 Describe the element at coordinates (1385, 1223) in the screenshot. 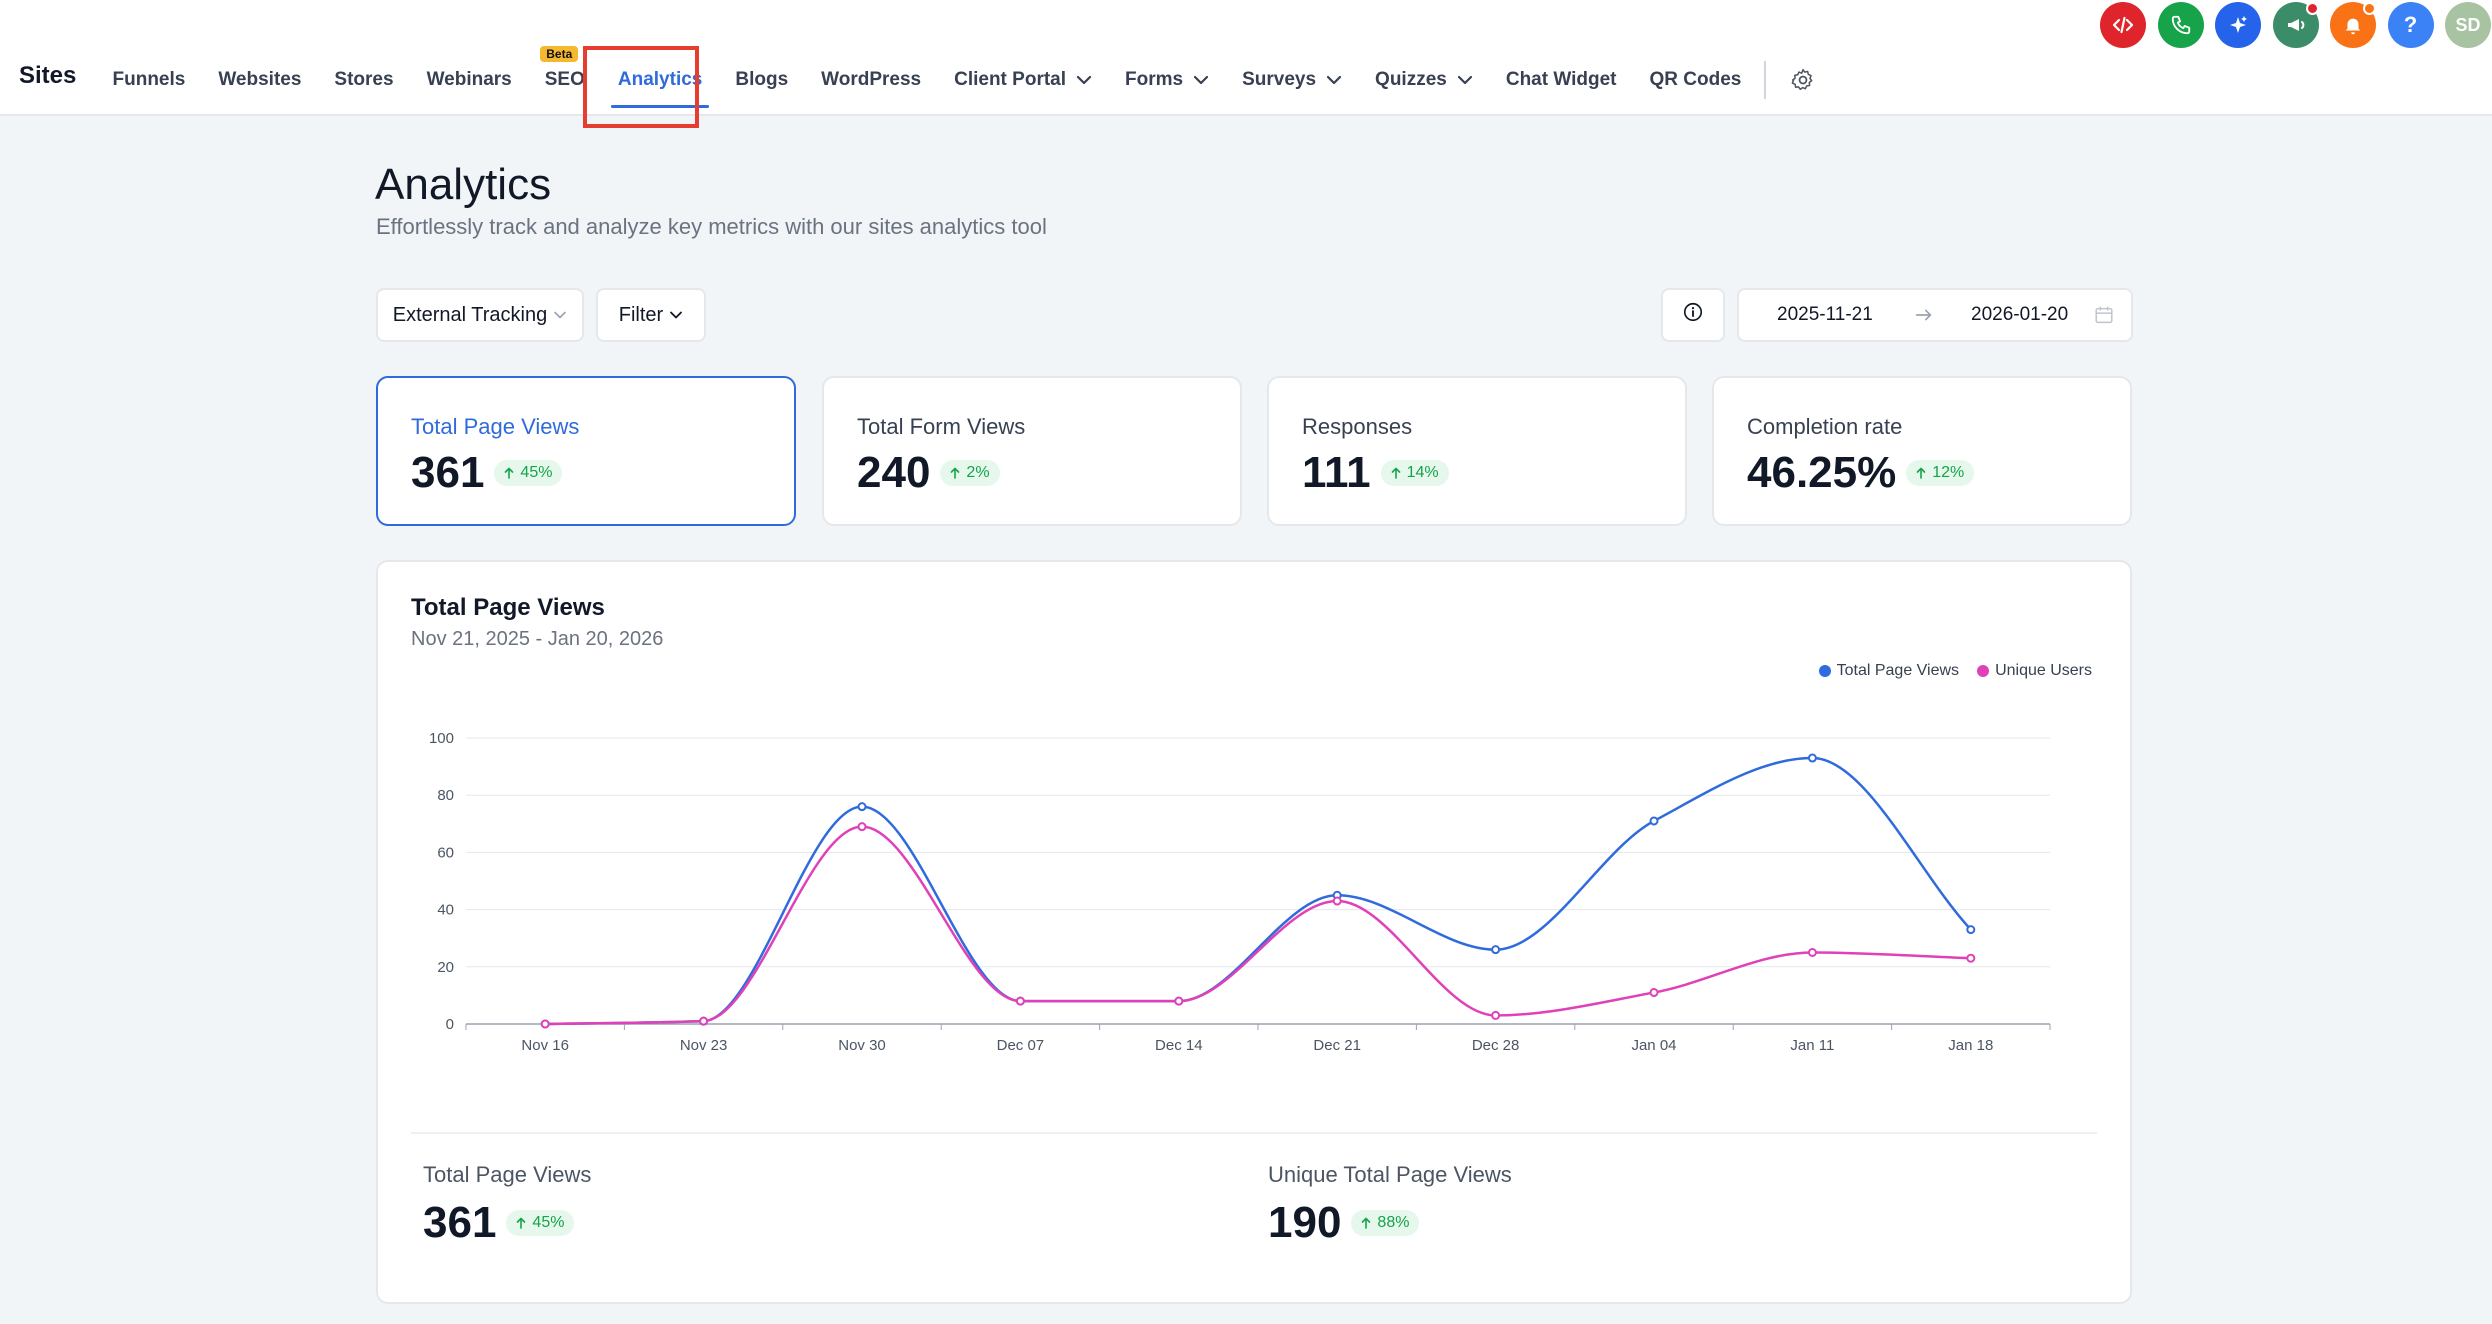

I see `change-badge: 88%` at that location.